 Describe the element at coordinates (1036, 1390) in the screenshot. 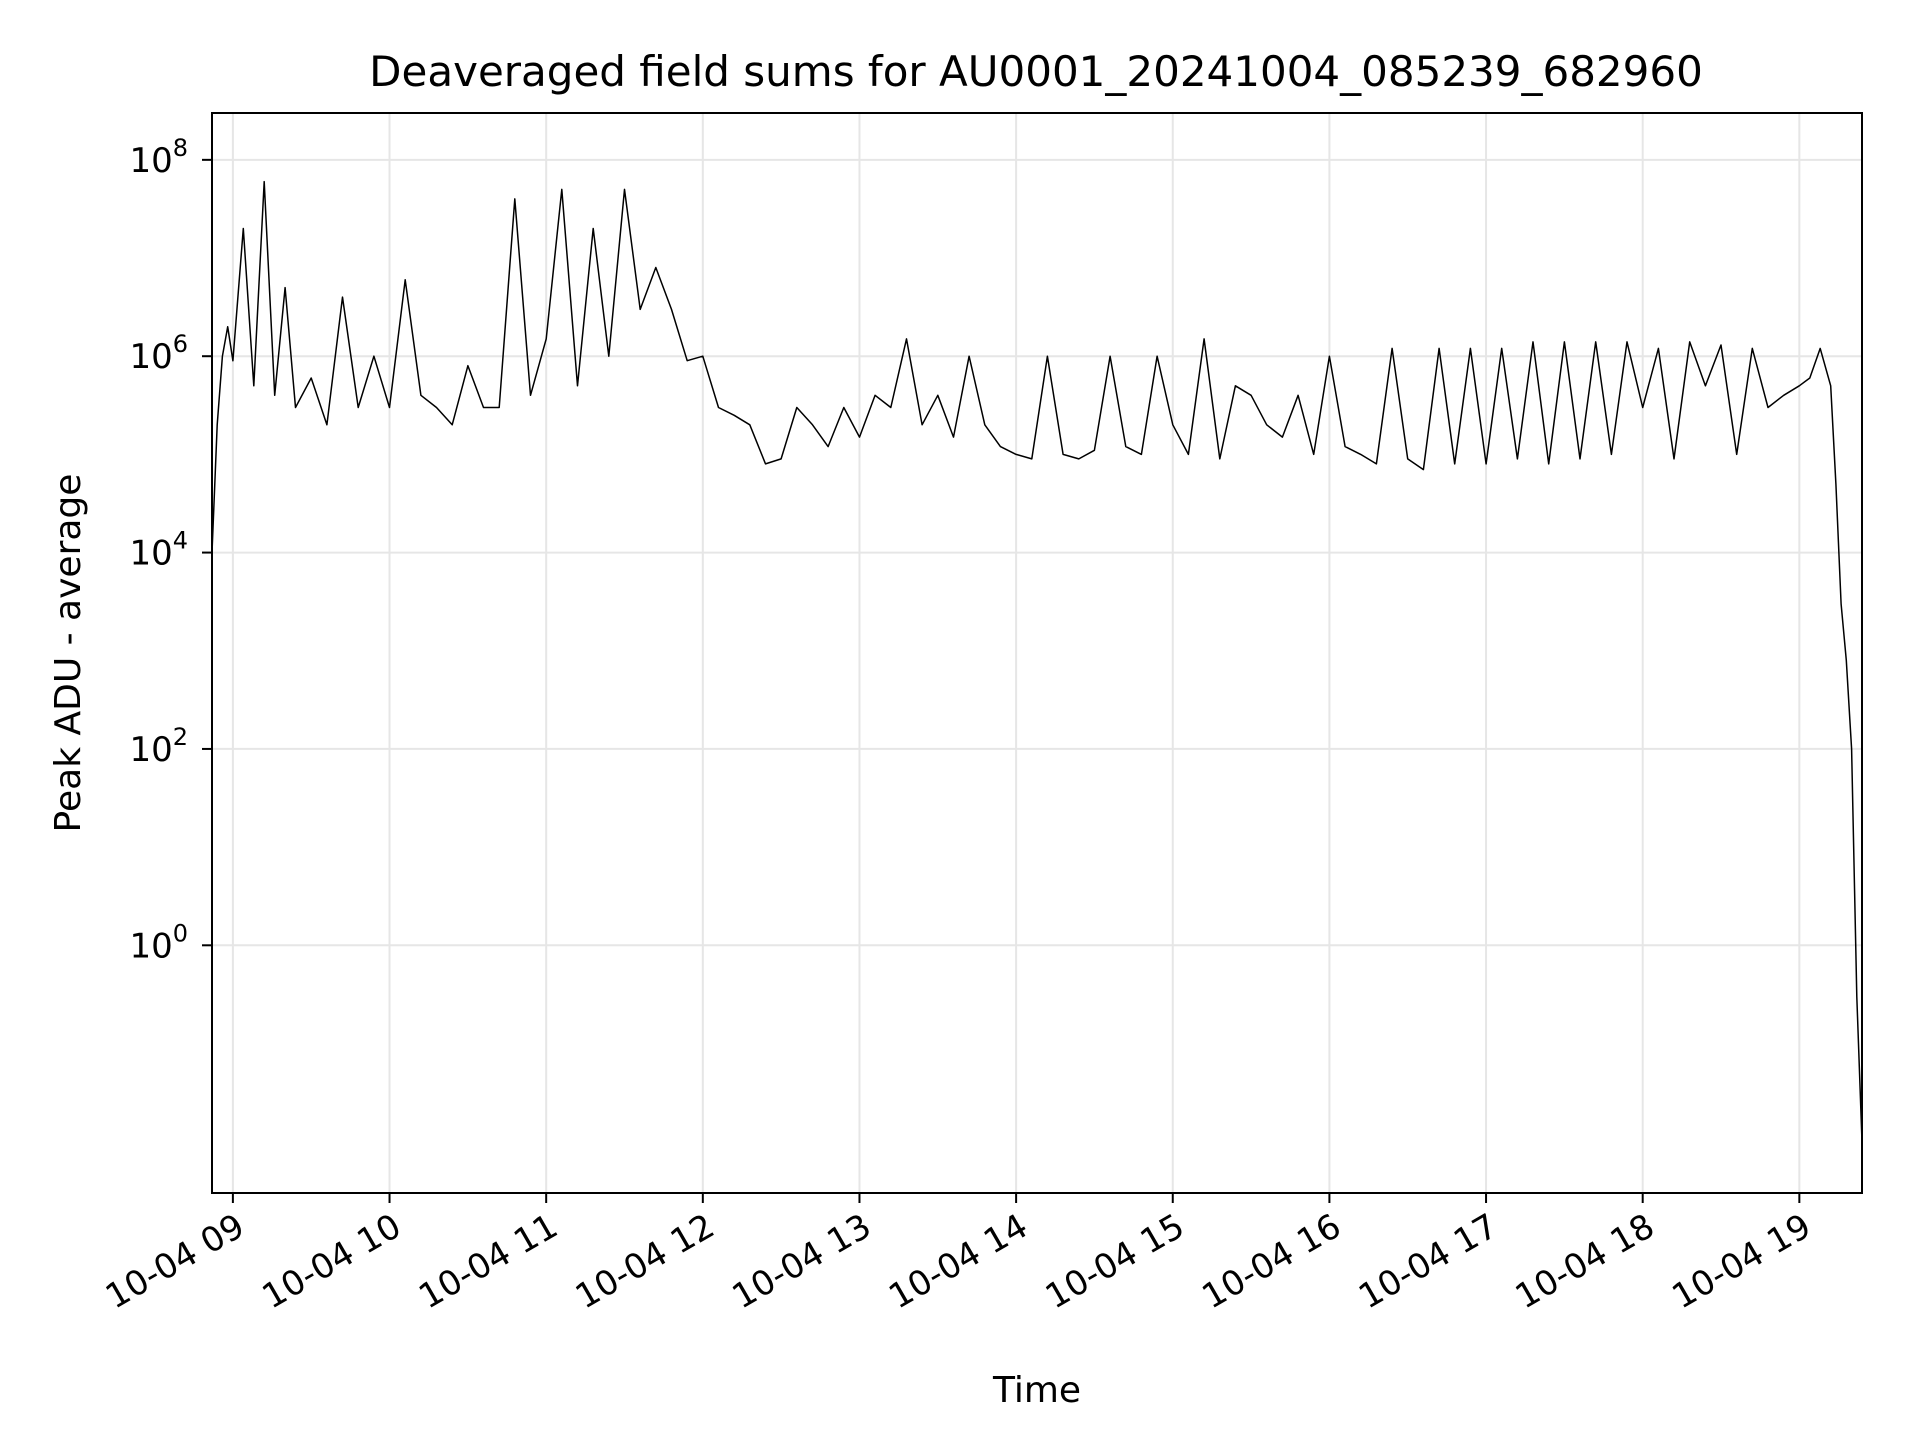

I see `x-axis-label: Time` at that location.